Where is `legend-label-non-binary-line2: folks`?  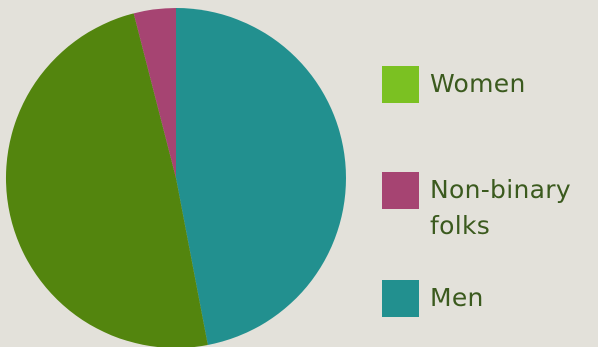 legend-label-non-binary-line2: folks is located at coordinates (460, 225).